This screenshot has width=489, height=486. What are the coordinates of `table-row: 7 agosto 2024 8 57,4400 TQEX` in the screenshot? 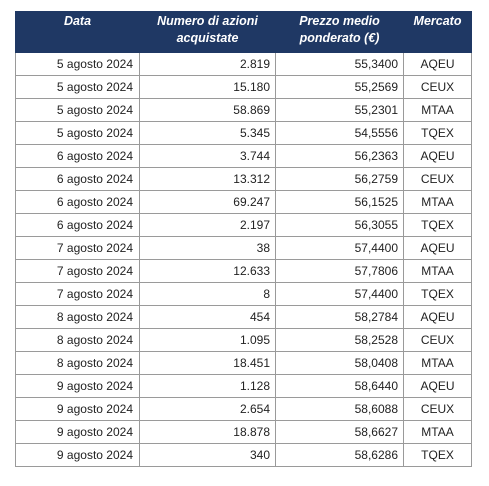 It's located at (243, 294).